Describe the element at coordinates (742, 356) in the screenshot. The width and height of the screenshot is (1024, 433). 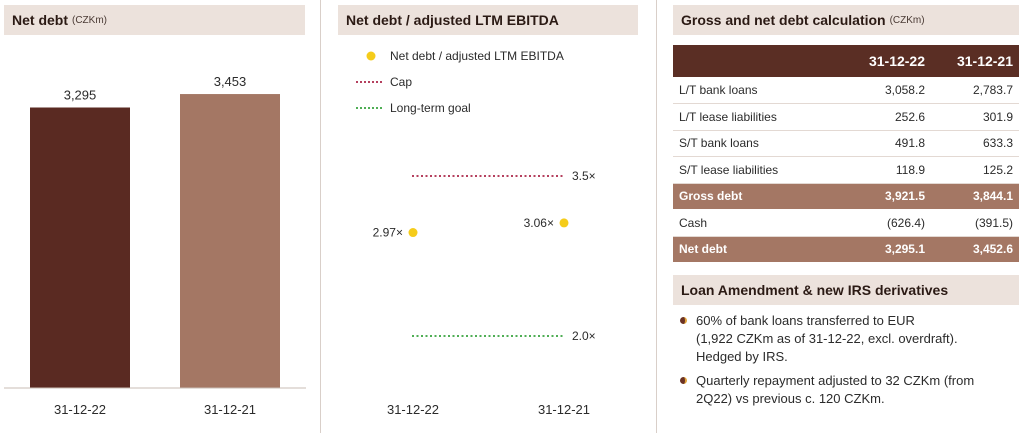
I see `bullet-text-line: Hedged by IRS.` at that location.